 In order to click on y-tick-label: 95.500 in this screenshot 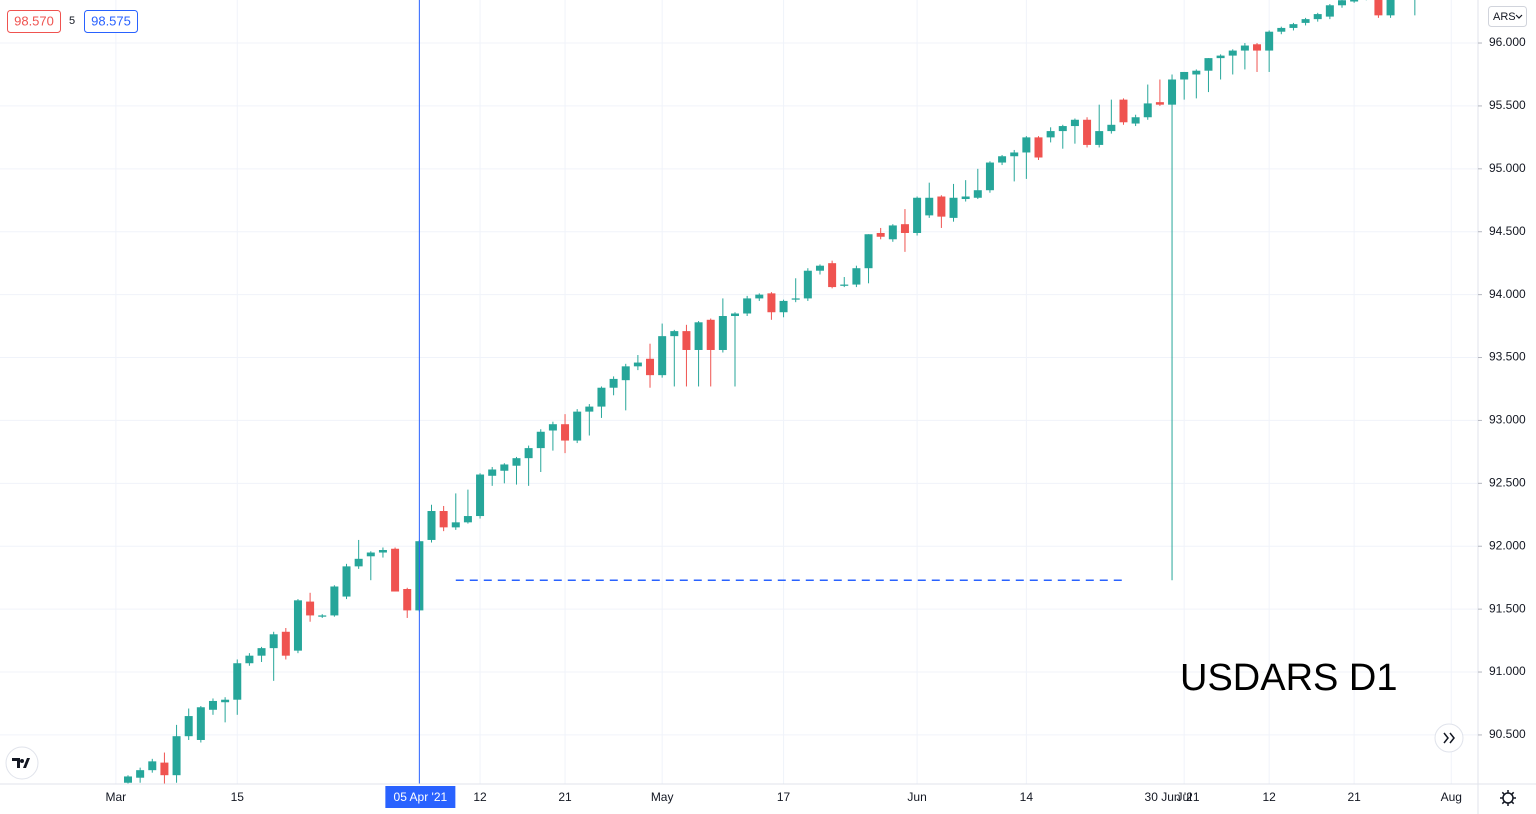, I will do `click(1507, 105)`.